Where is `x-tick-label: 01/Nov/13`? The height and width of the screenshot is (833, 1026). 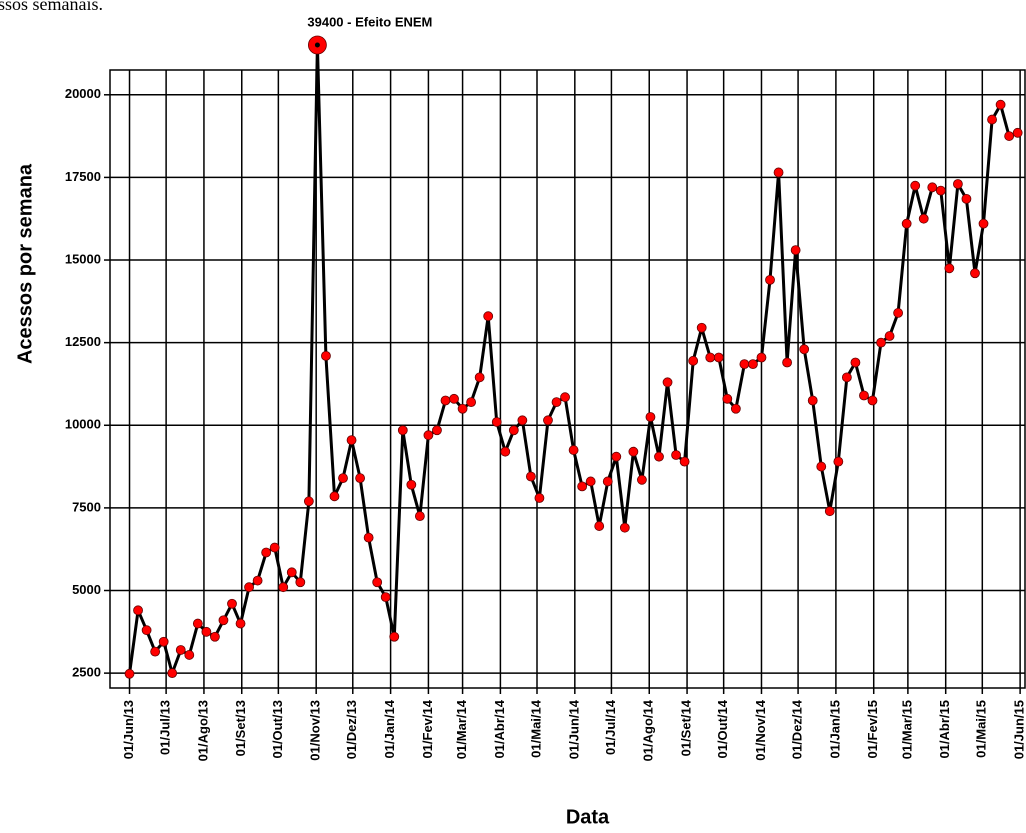
x-tick-label: 01/Nov/13 is located at coordinates (315, 730).